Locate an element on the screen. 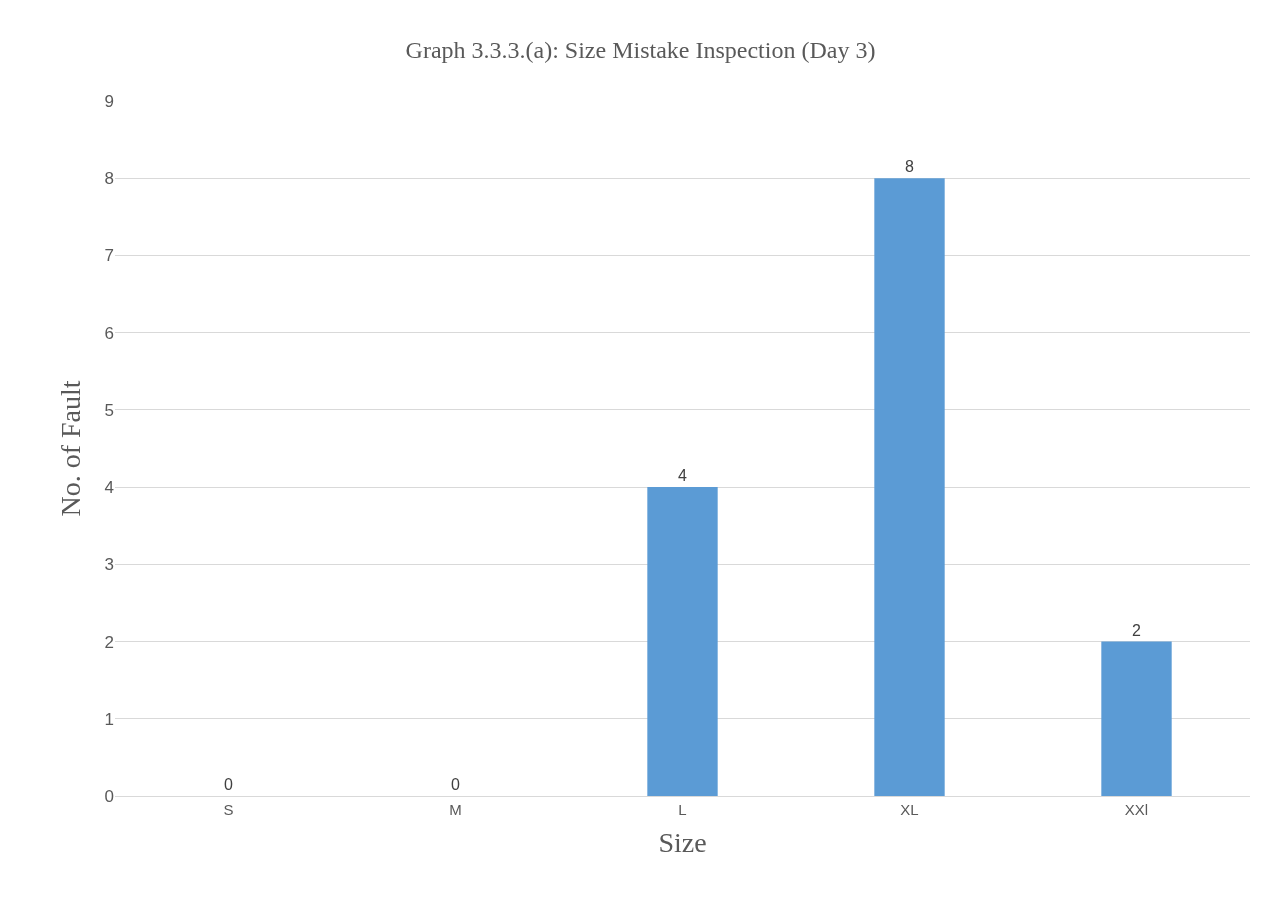  x-tick-label: XXl is located at coordinates (1136, 809).